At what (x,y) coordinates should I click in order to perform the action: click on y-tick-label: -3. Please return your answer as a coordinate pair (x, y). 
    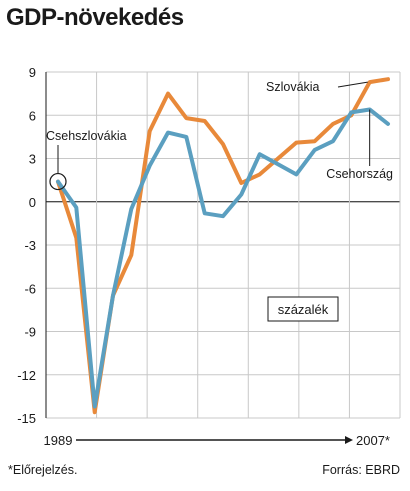
    Looking at the image, I should click on (30, 245).